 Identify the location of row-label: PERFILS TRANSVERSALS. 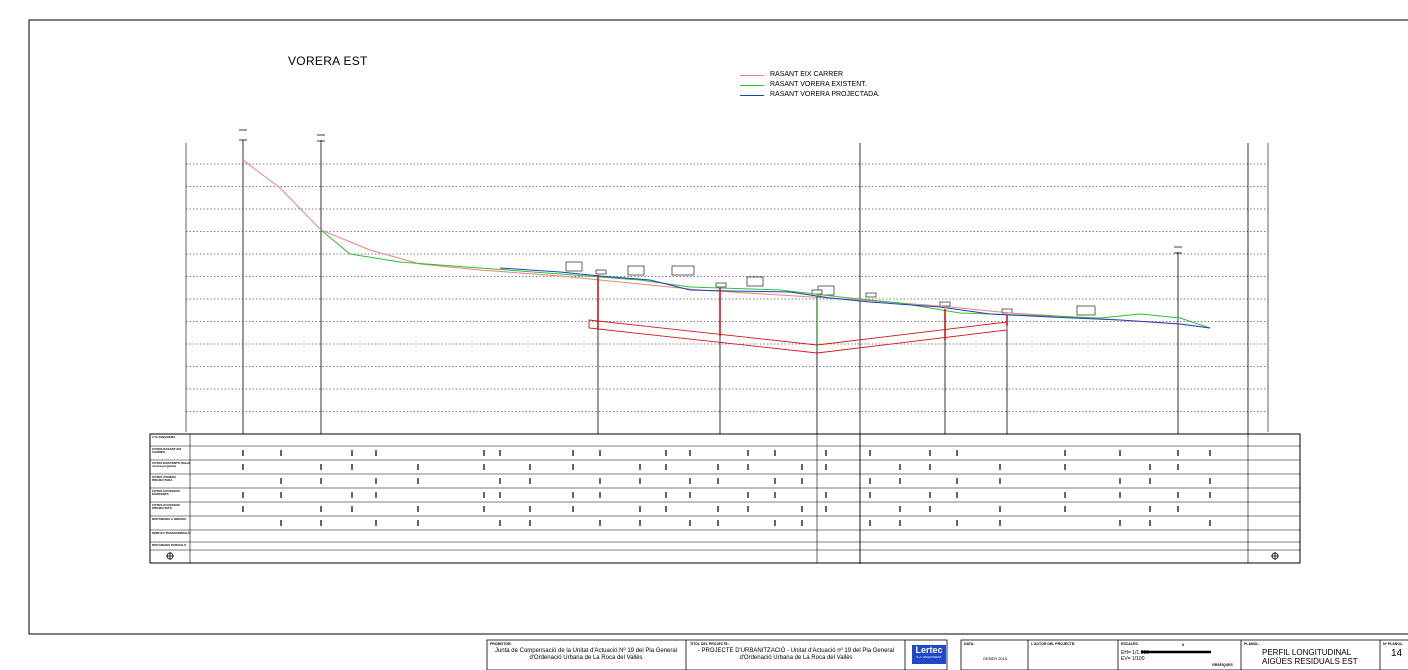
(171, 533).